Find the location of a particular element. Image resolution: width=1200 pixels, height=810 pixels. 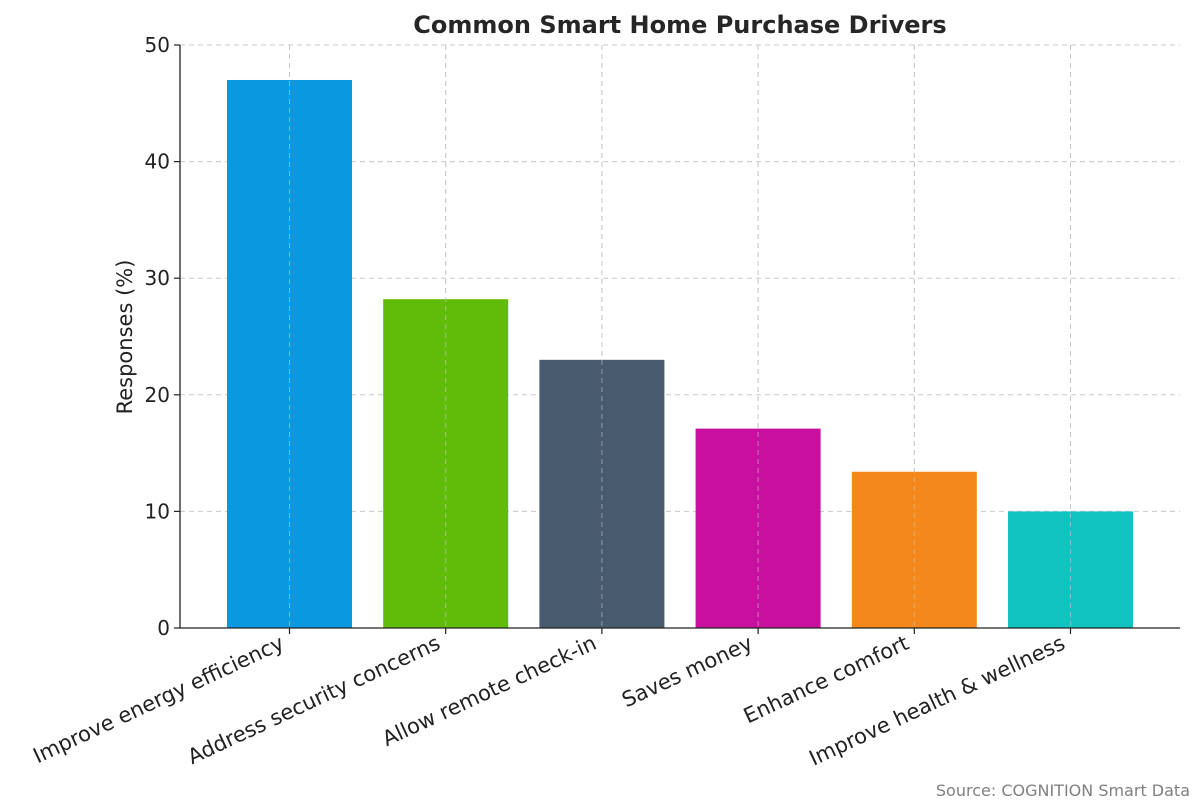

chart-title: Common Smart Home Purchase Drivers is located at coordinates (679, 25).